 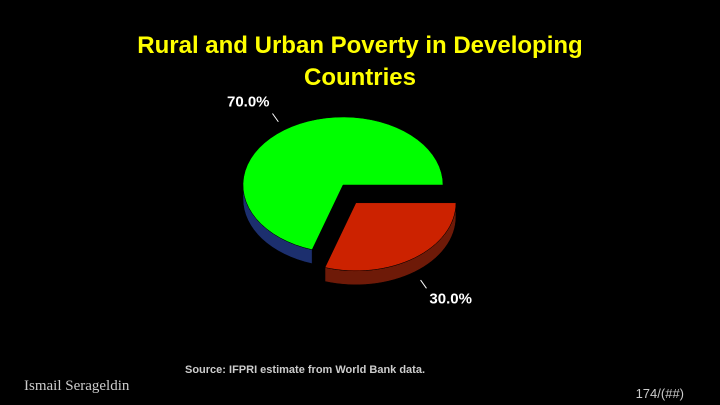 I want to click on data-label: 30.0%, so click(x=450, y=298).